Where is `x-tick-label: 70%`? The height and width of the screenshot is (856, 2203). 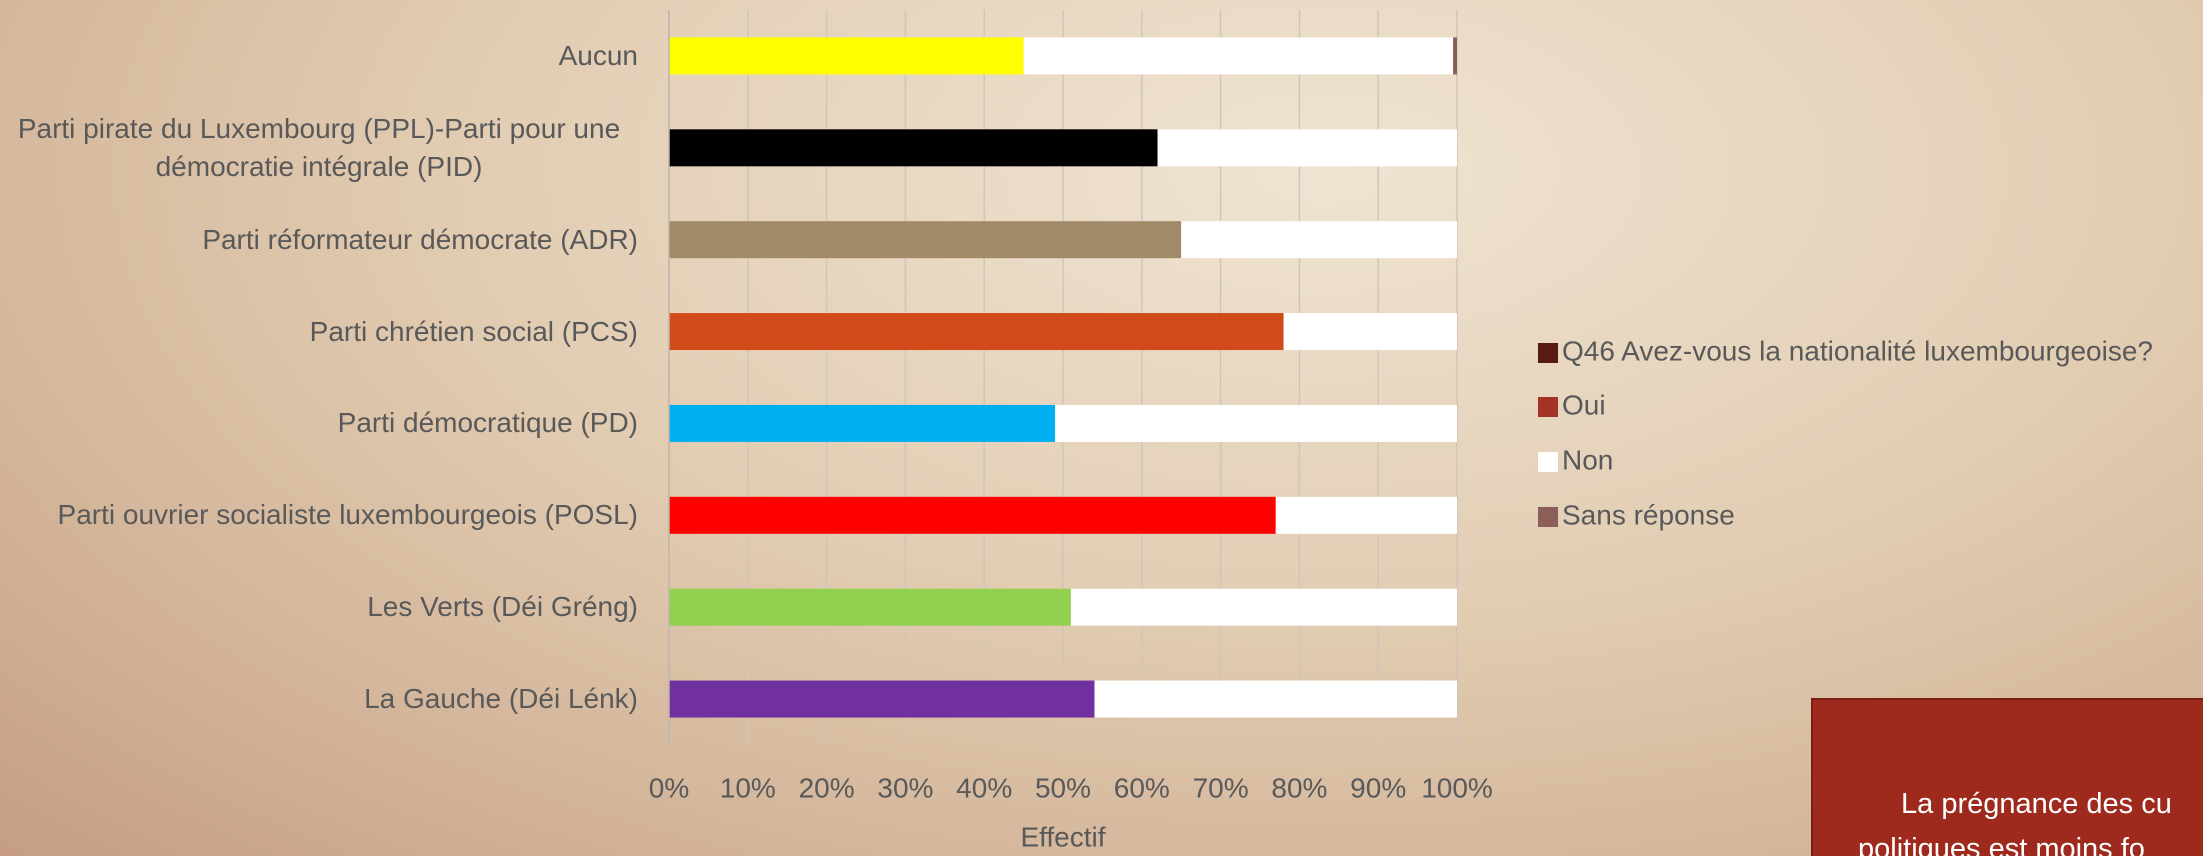 x-tick-label: 70% is located at coordinates (1221, 787).